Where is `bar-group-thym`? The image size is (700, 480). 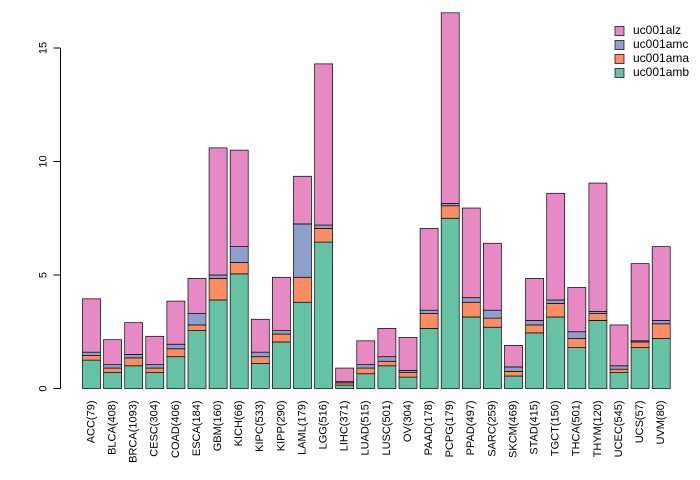
bar-group-thym is located at coordinates (598, 285).